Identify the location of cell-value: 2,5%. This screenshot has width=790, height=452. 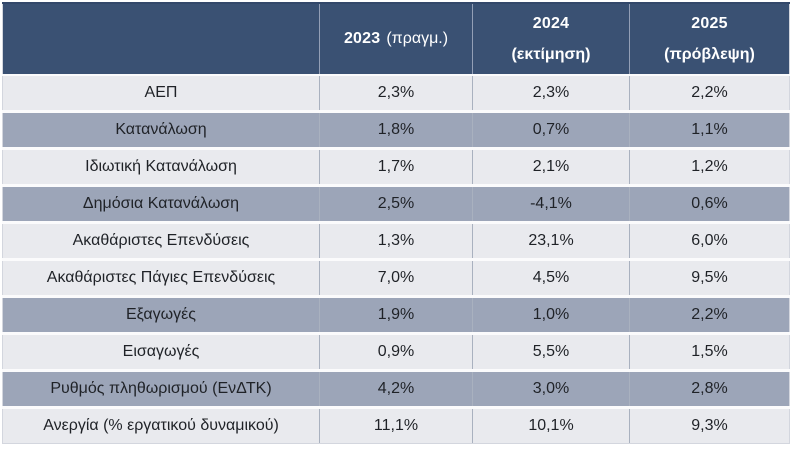
(396, 204).